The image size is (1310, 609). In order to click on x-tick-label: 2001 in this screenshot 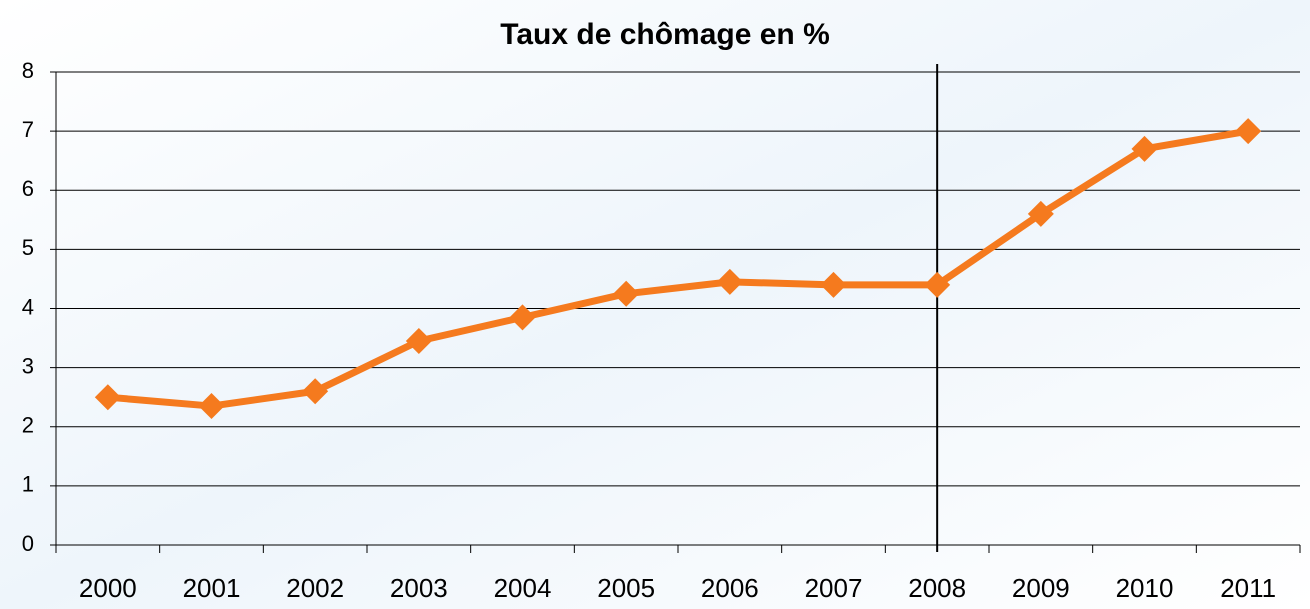, I will do `click(212, 588)`.